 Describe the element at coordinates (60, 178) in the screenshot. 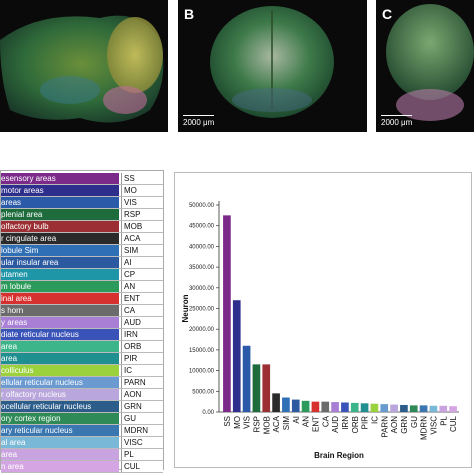

I see `legend-region-name: esensory areas` at that location.